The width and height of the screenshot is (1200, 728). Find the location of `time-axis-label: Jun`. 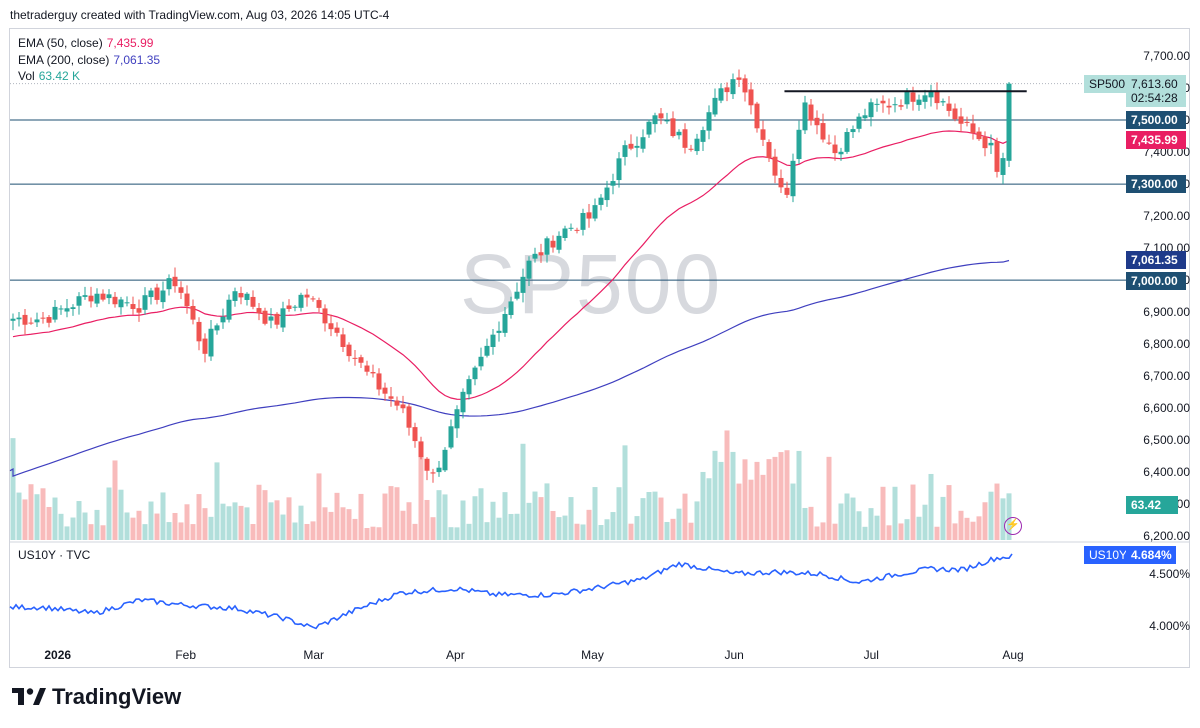

time-axis-label: Jun is located at coordinates (734, 655).